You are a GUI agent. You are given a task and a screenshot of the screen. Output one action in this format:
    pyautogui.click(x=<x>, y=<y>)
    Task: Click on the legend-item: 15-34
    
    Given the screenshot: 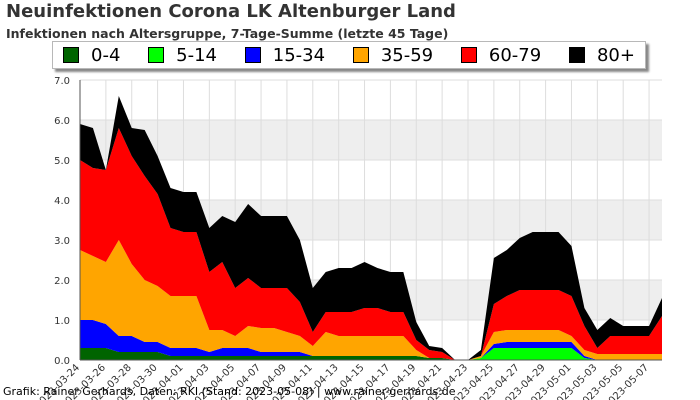 What is the action you would take?
    pyautogui.click(x=285, y=55)
    